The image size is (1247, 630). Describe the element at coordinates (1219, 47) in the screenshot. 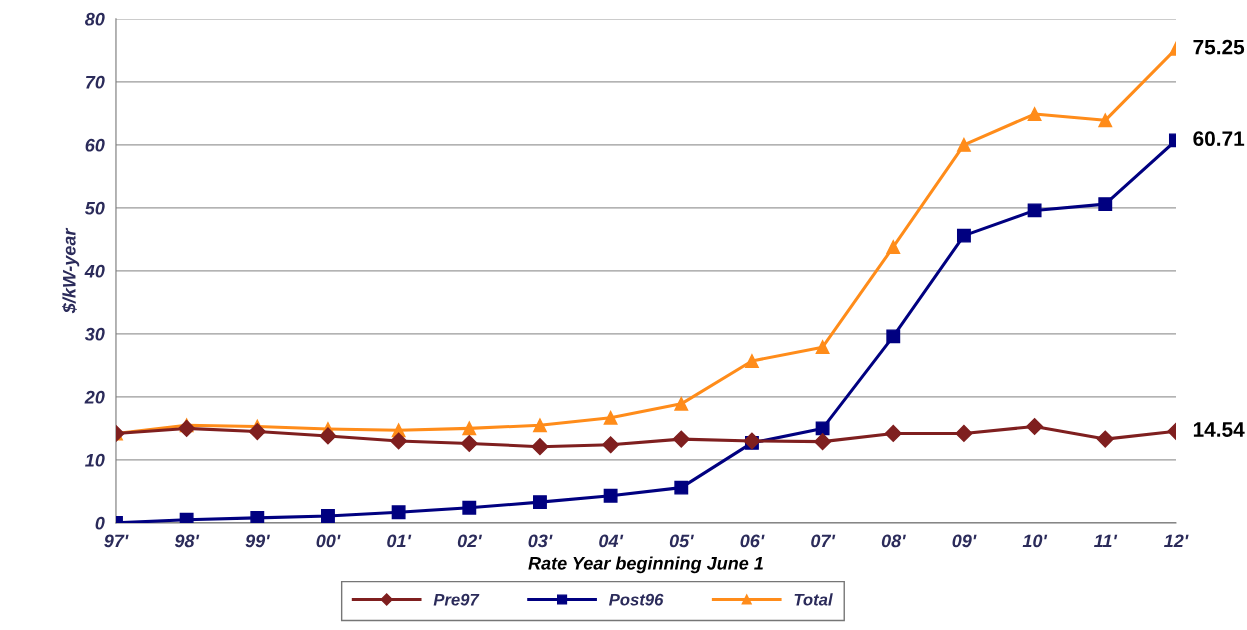

I see `data-label: 75.25` at that location.